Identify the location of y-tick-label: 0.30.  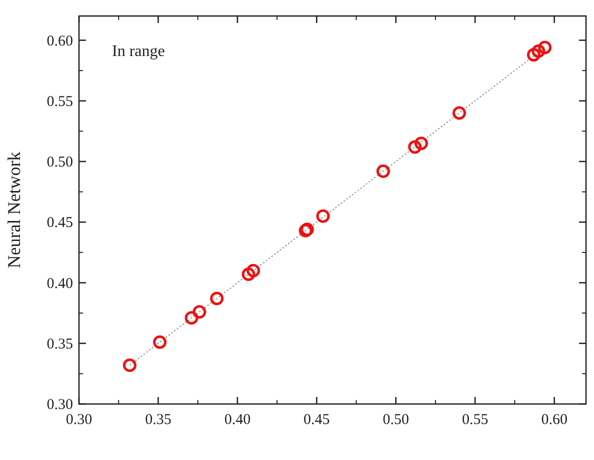
(59, 405).